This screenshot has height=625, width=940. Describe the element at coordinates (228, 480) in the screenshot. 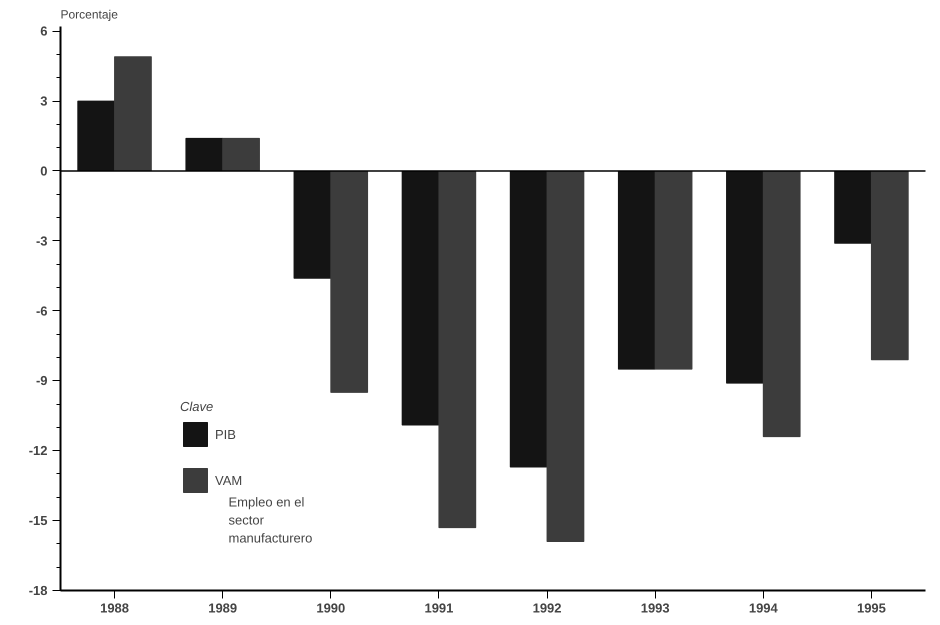

I see `legend-label: VAM` at that location.